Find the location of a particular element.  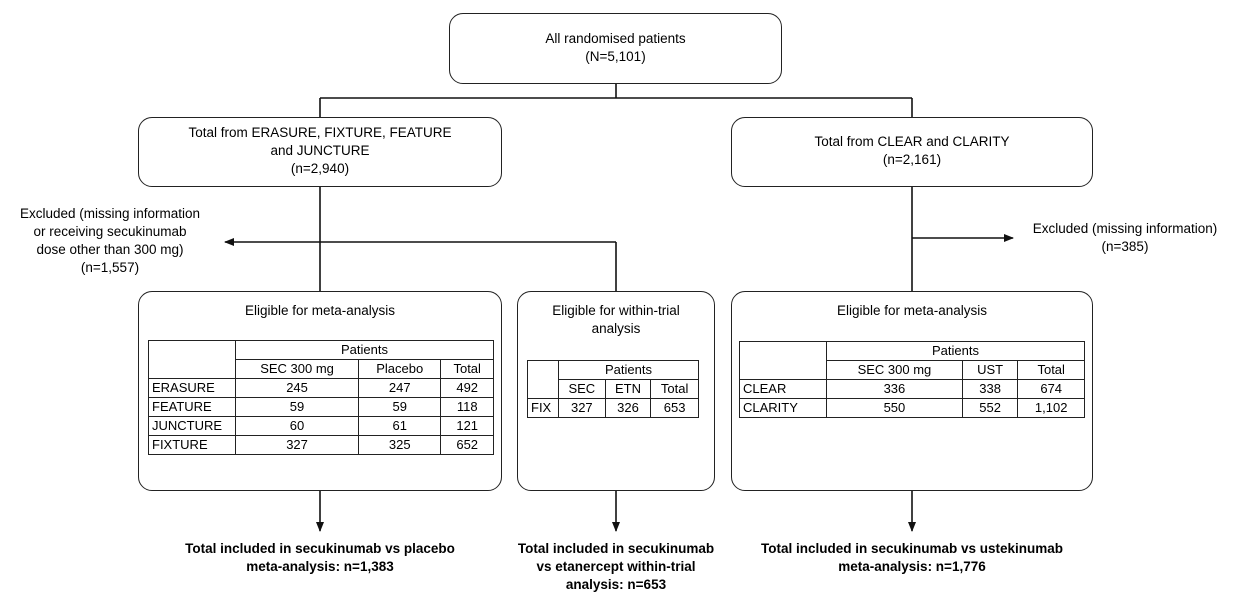

table-row: ERASURE 245 247 492 is located at coordinates (321, 388).